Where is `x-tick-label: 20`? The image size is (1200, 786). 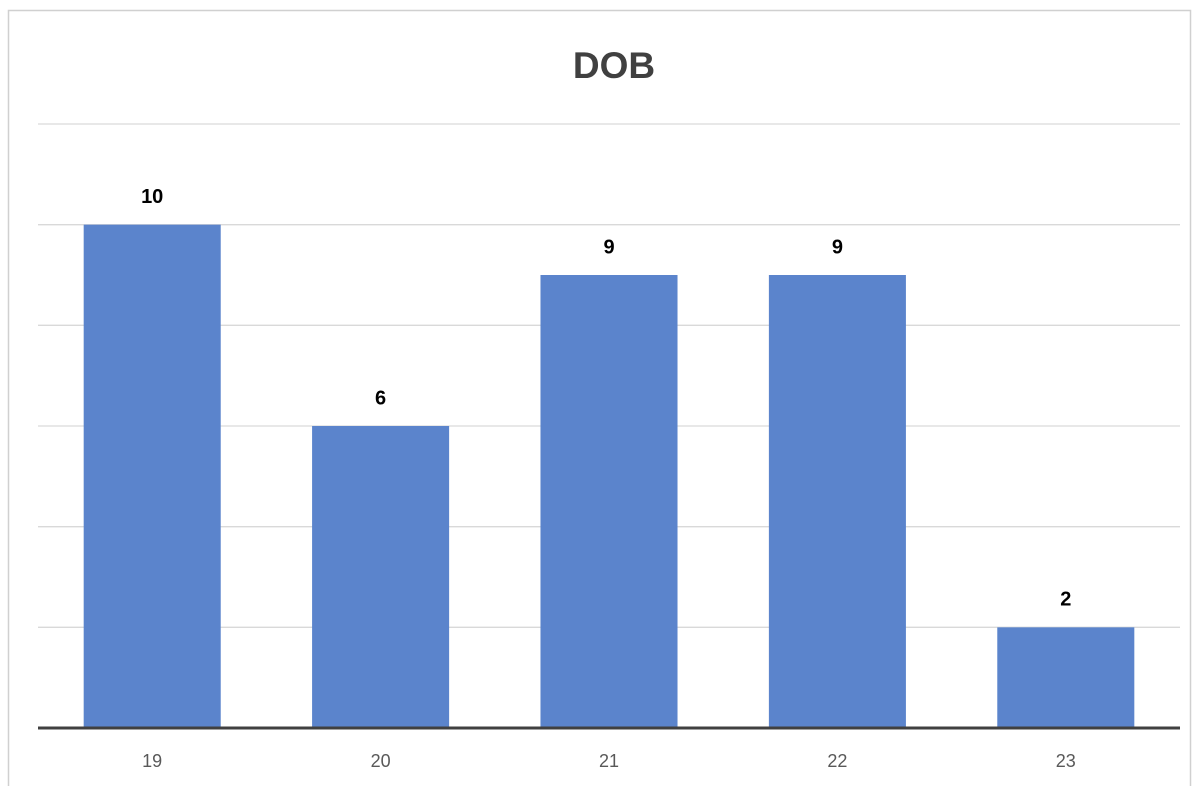
x-tick-label: 20 is located at coordinates (381, 761).